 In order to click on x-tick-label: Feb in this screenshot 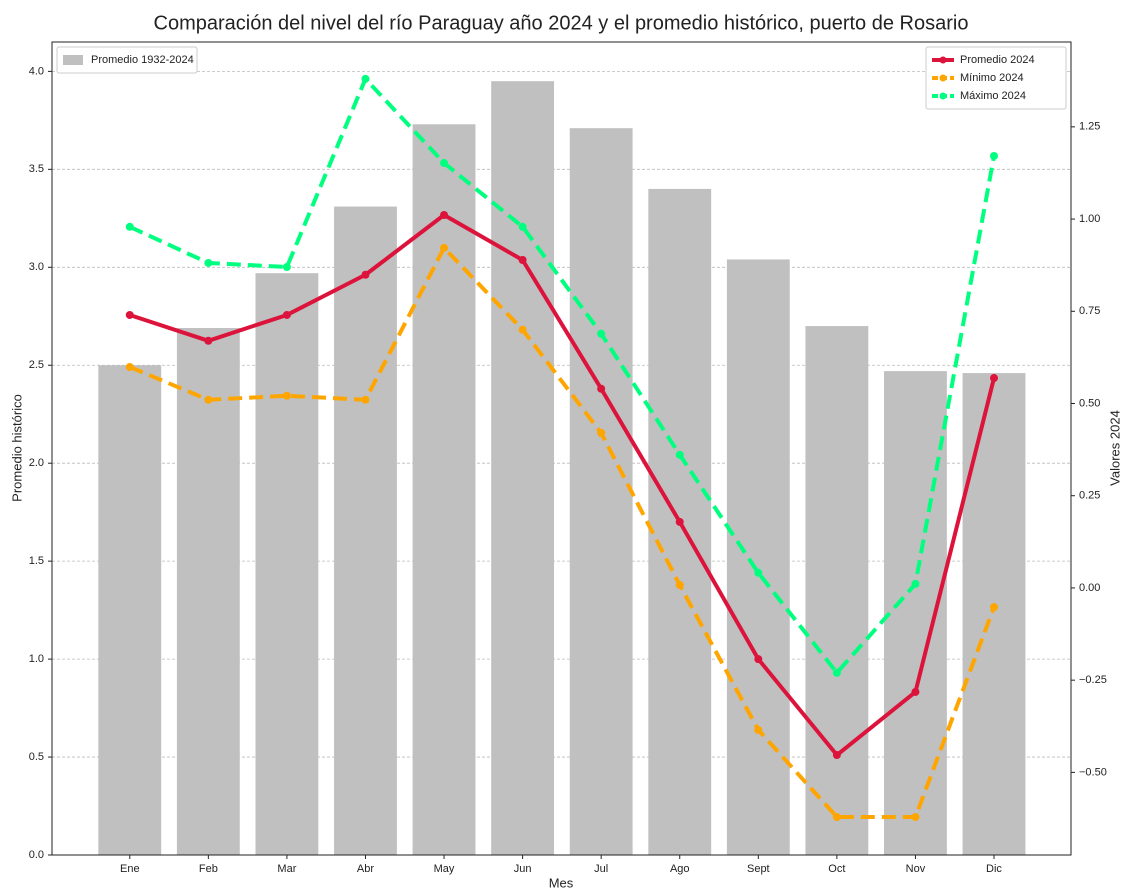, I will do `click(208, 869)`.